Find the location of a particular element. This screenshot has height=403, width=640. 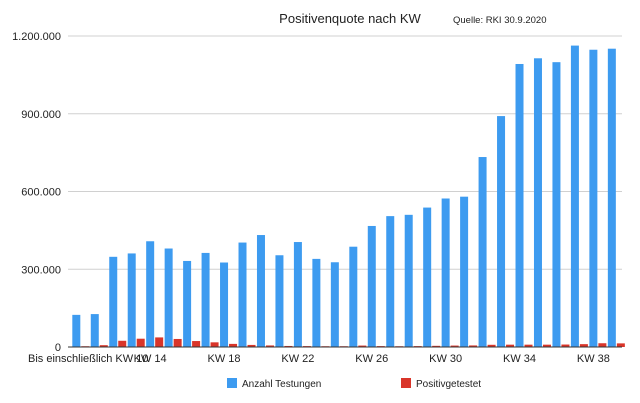

x-tick-label: KW 26 is located at coordinates (371, 359).